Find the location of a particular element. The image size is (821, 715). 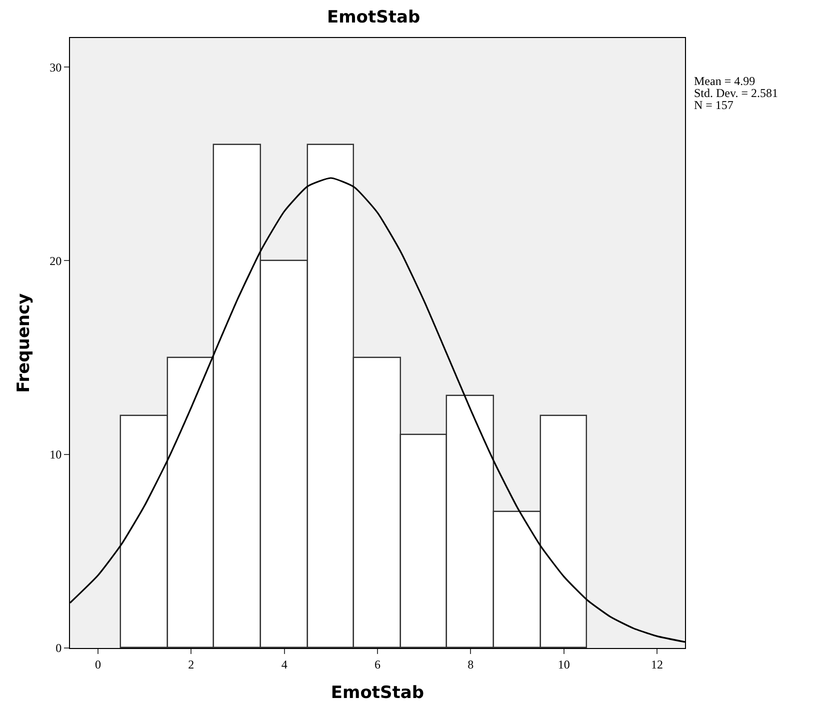

text: Std. Dev. = 2.581 is located at coordinates (736, 93).